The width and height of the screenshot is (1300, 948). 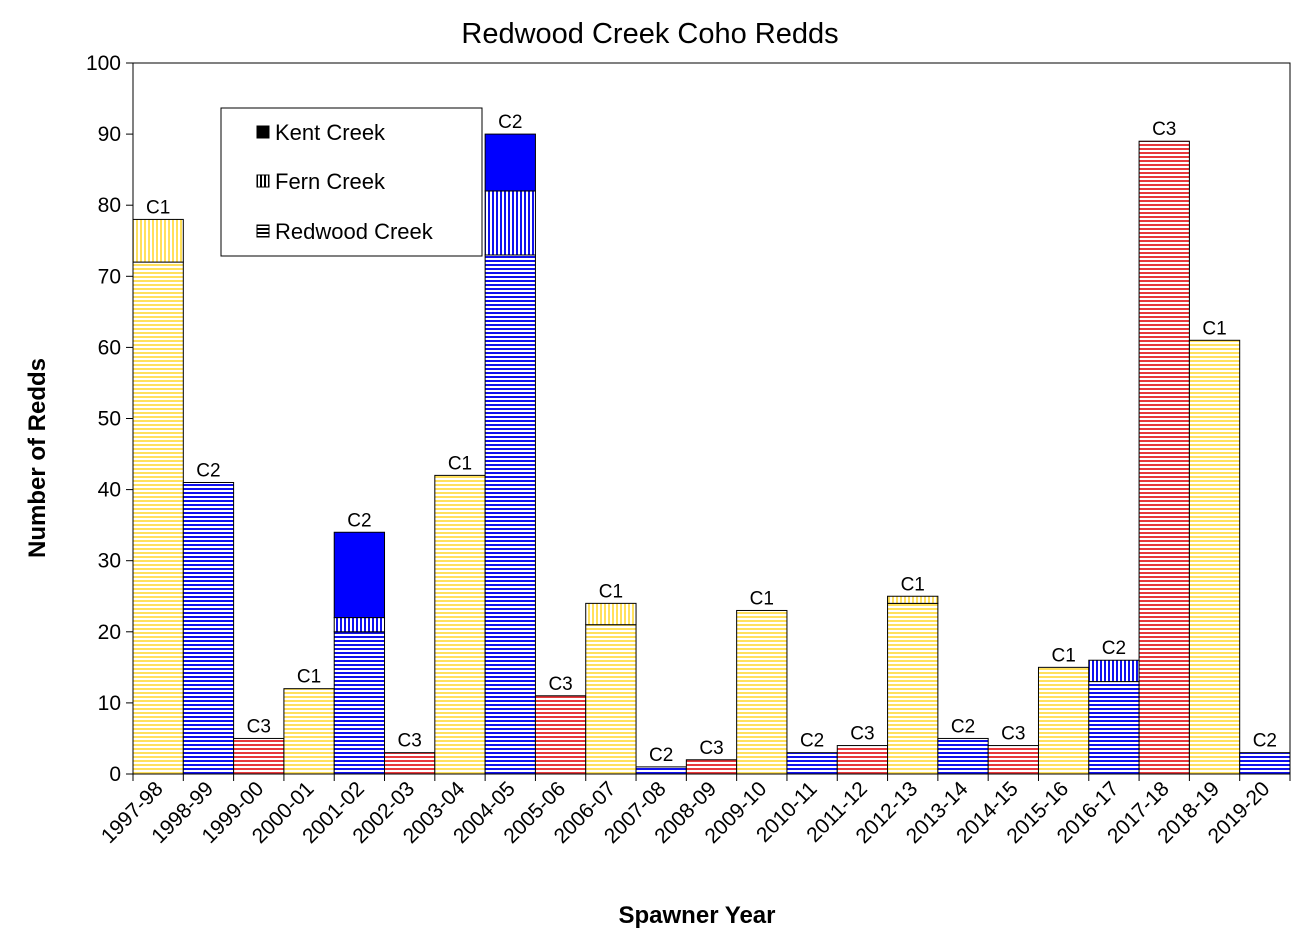 What do you see at coordinates (109, 276) in the screenshot?
I see `y-tick-label: 70` at bounding box center [109, 276].